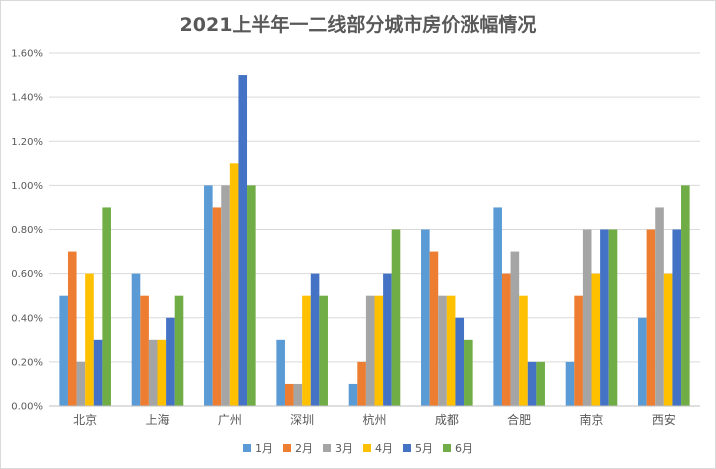 The width and height of the screenshot is (716, 469). Describe the element at coordinates (604, 317) in the screenshot. I see `bar-5月-南京` at that location.